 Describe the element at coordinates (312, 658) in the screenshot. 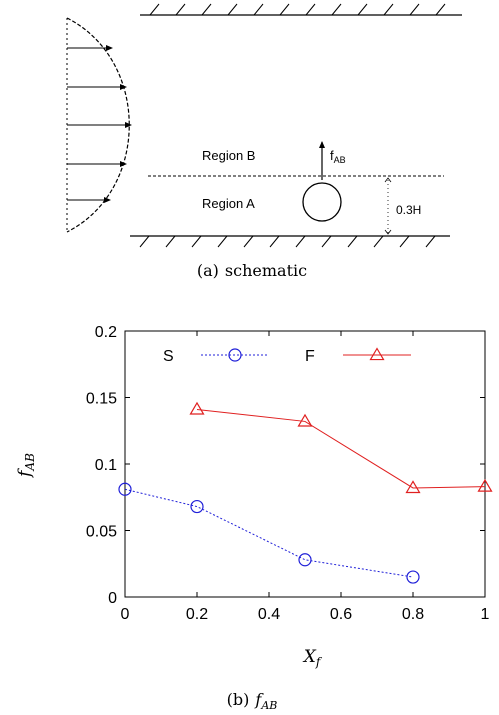

I see `x-axis-label: Xf` at that location.